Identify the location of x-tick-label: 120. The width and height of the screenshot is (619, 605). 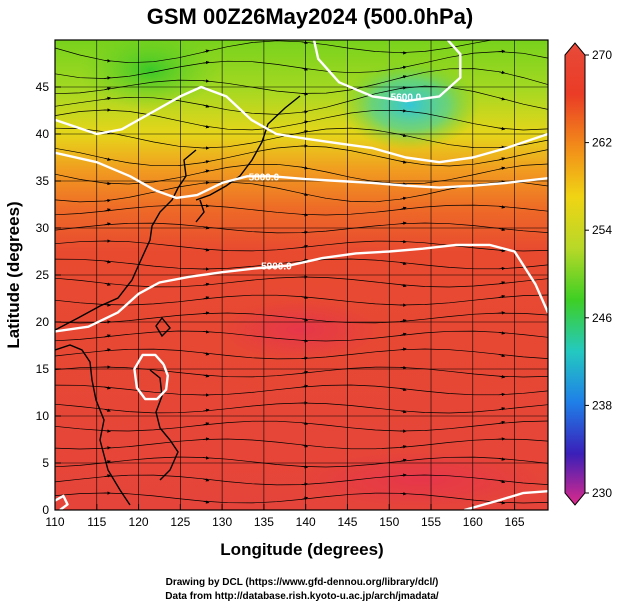
(139, 522).